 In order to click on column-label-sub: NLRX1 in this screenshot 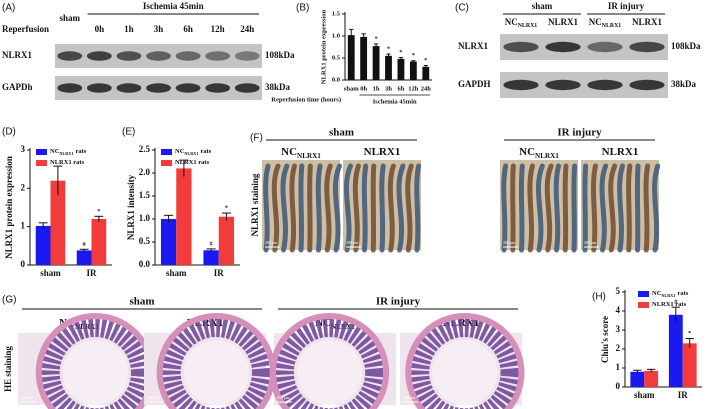, I will do `click(547, 156)`.